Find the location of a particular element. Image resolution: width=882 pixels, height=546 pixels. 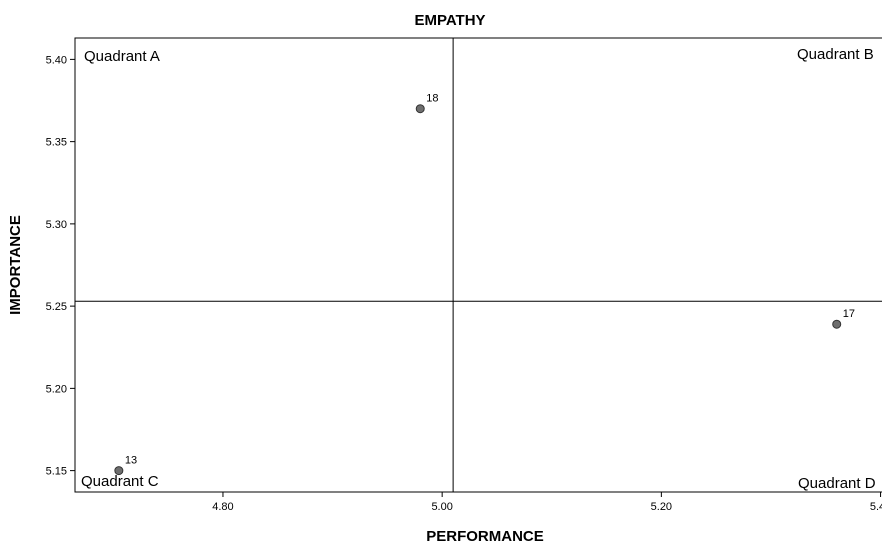

quadrant-c-label: Quadrant C is located at coordinates (120, 481).